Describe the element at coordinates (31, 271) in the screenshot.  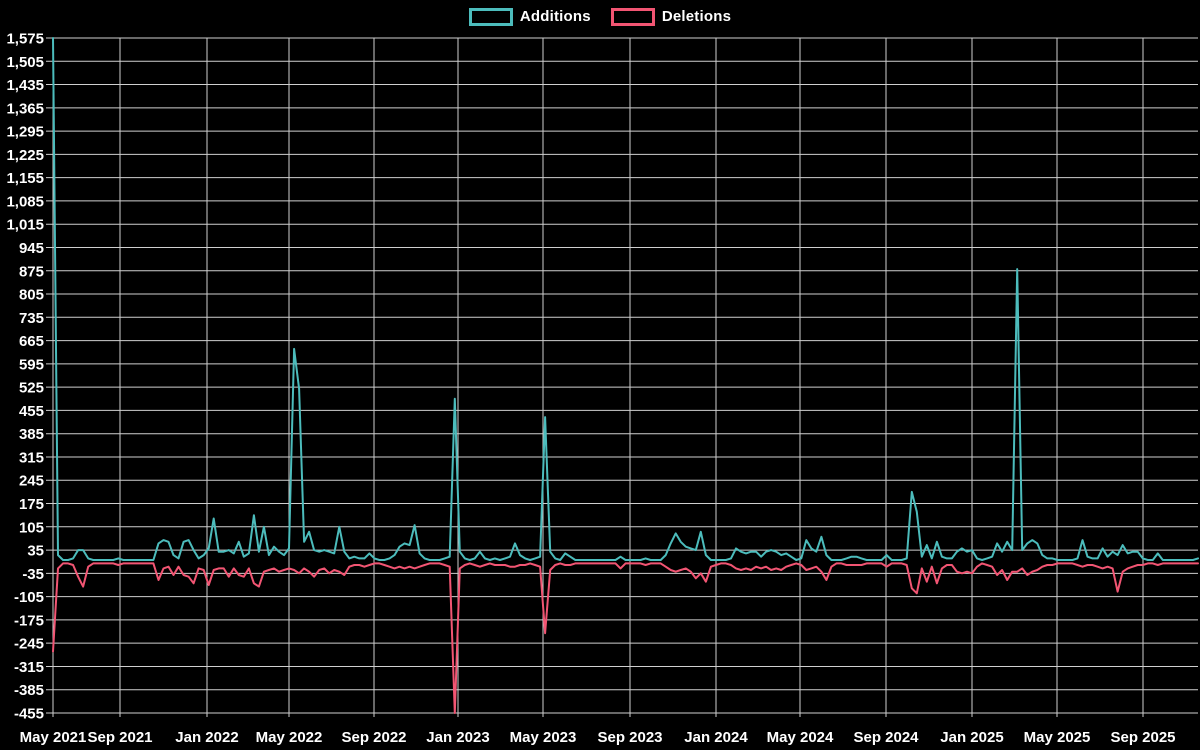
I see `y-axis-tick-label: 875` at that location.